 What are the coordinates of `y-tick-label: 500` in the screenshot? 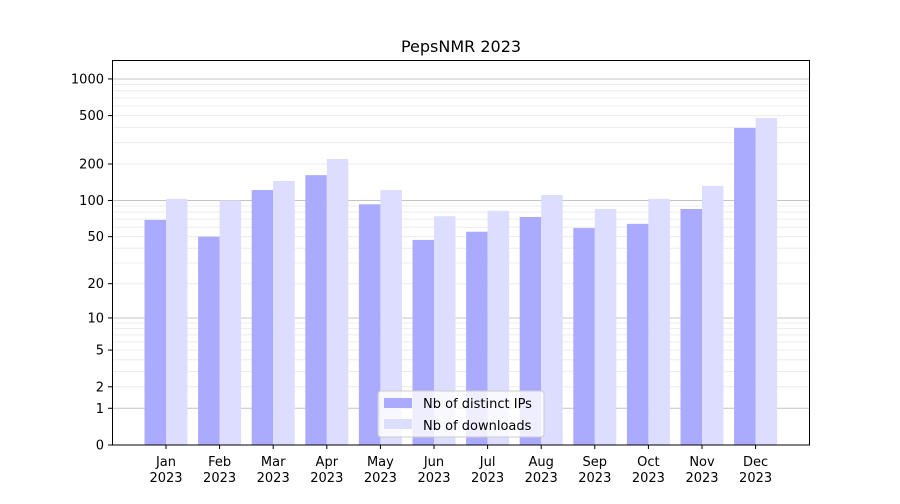 It's located at (91, 116).